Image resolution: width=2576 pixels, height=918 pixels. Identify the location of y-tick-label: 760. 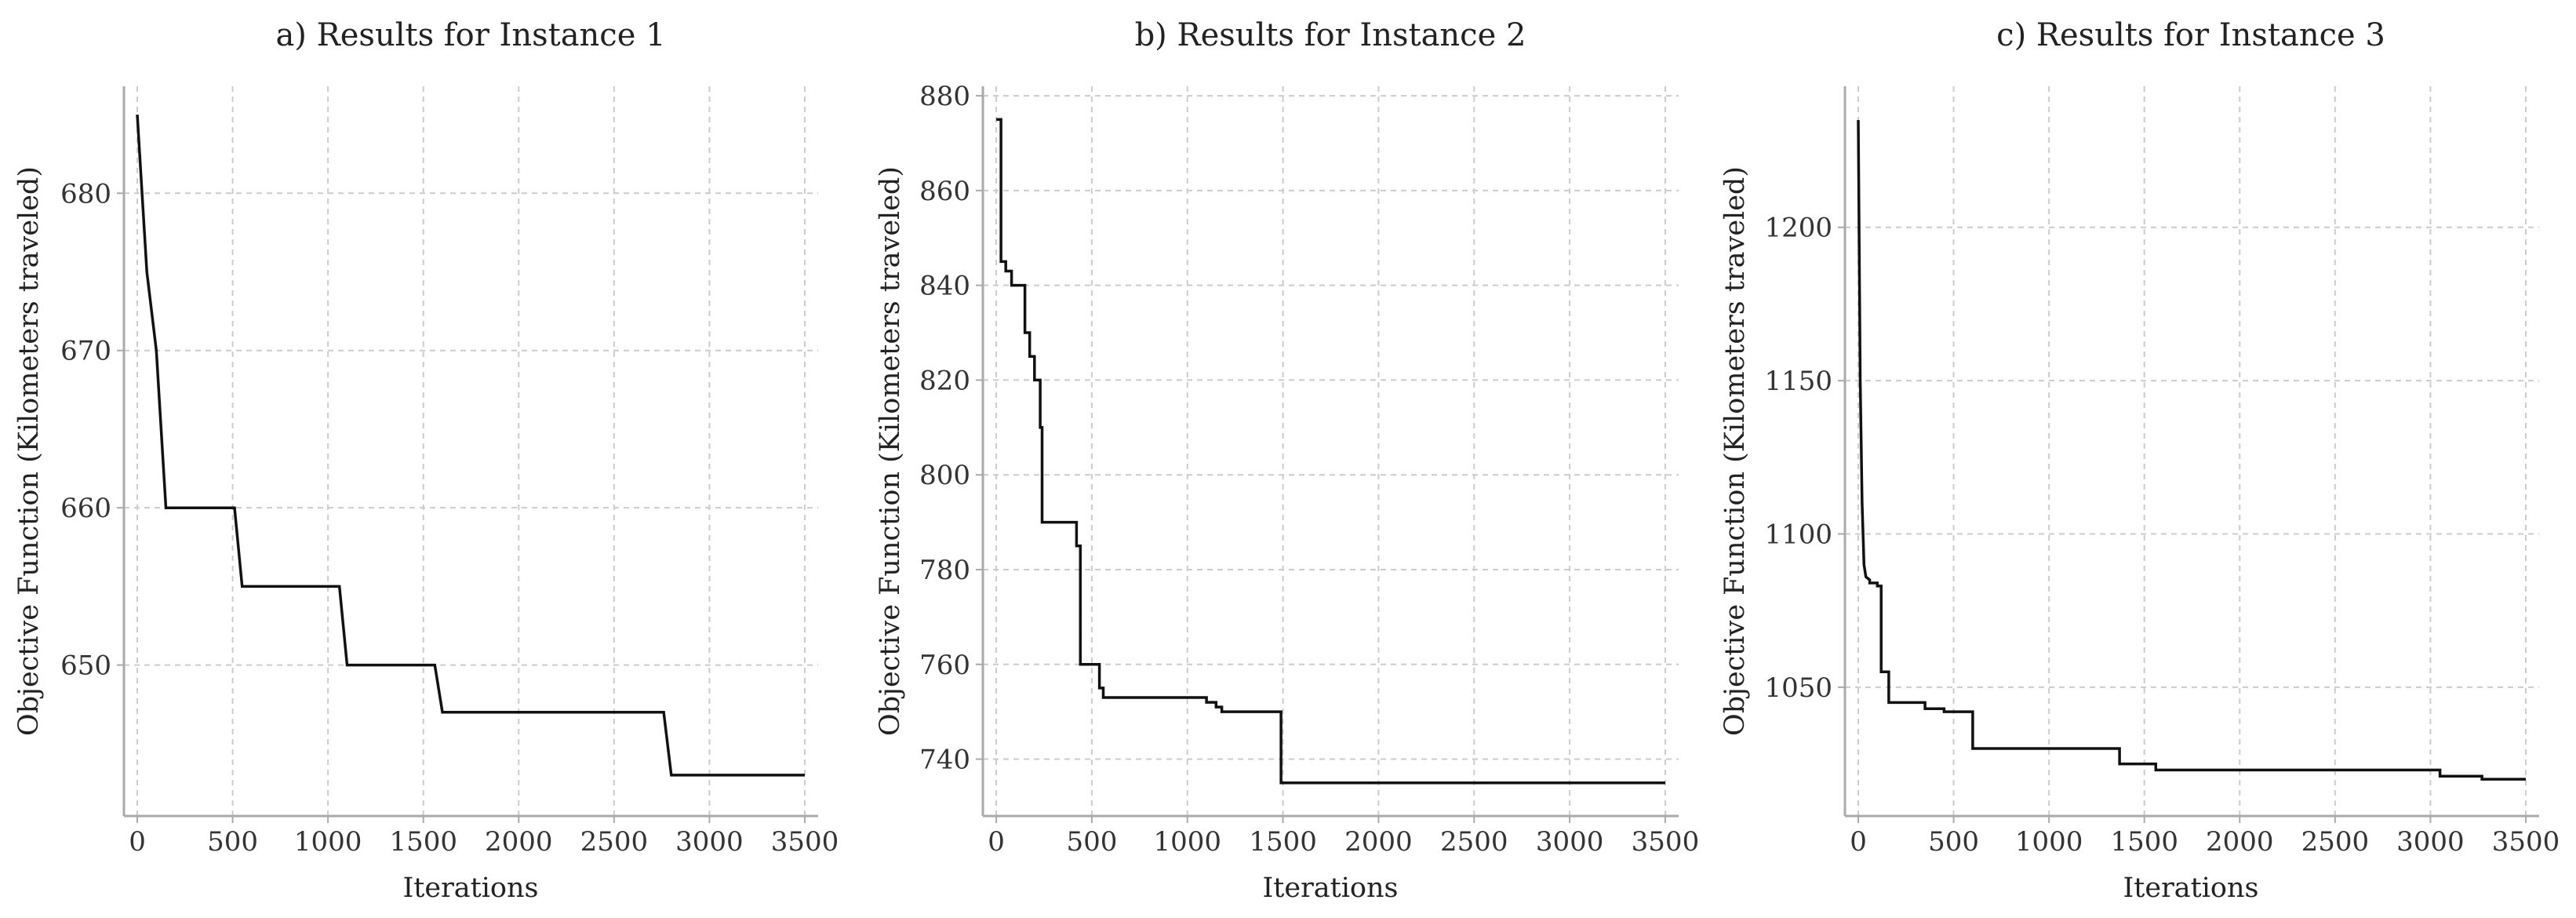
(944, 665).